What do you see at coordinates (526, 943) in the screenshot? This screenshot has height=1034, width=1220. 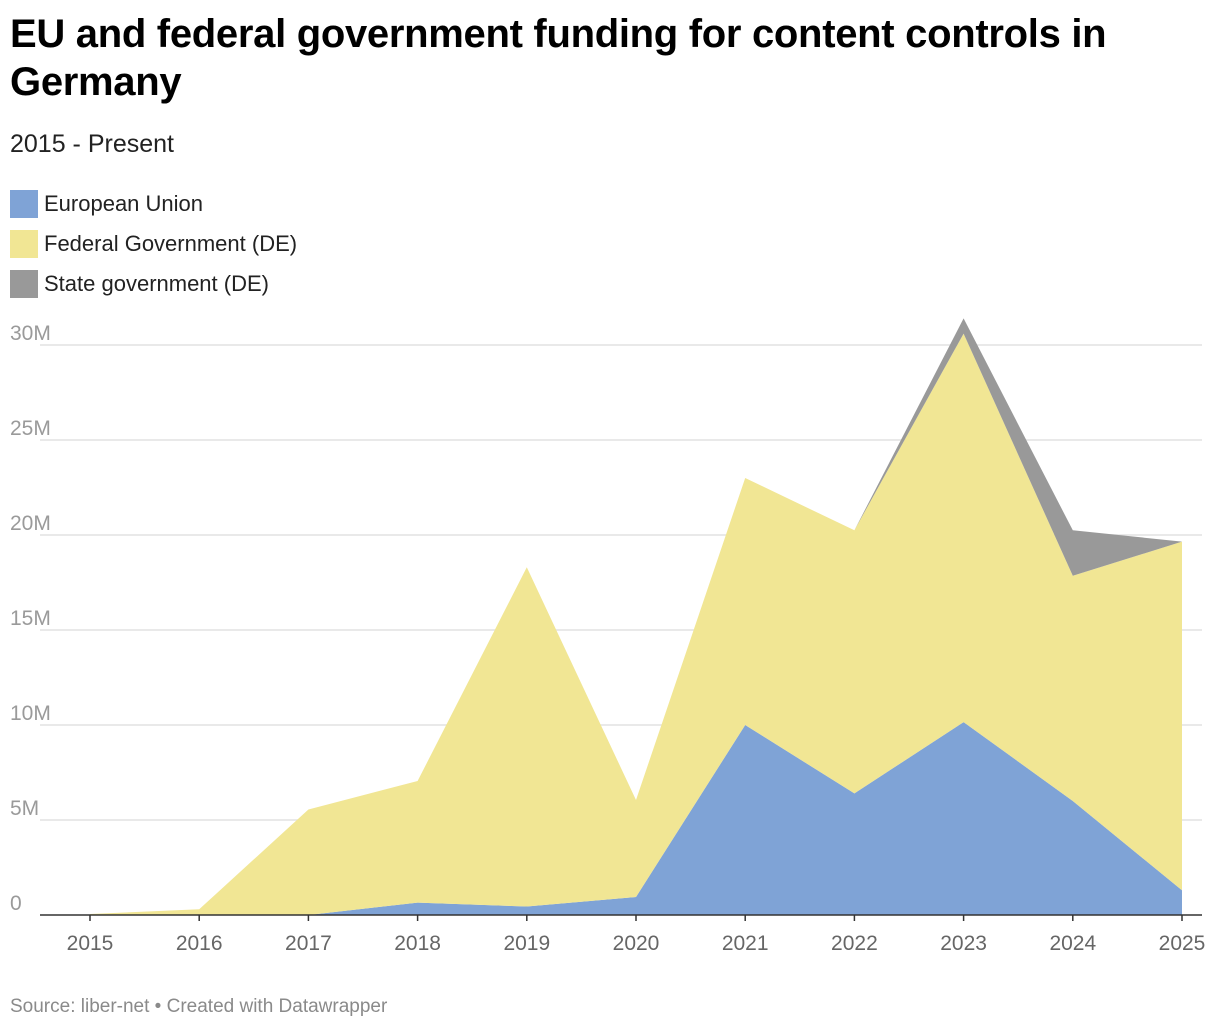 I see `x-tick-label: 2019` at bounding box center [526, 943].